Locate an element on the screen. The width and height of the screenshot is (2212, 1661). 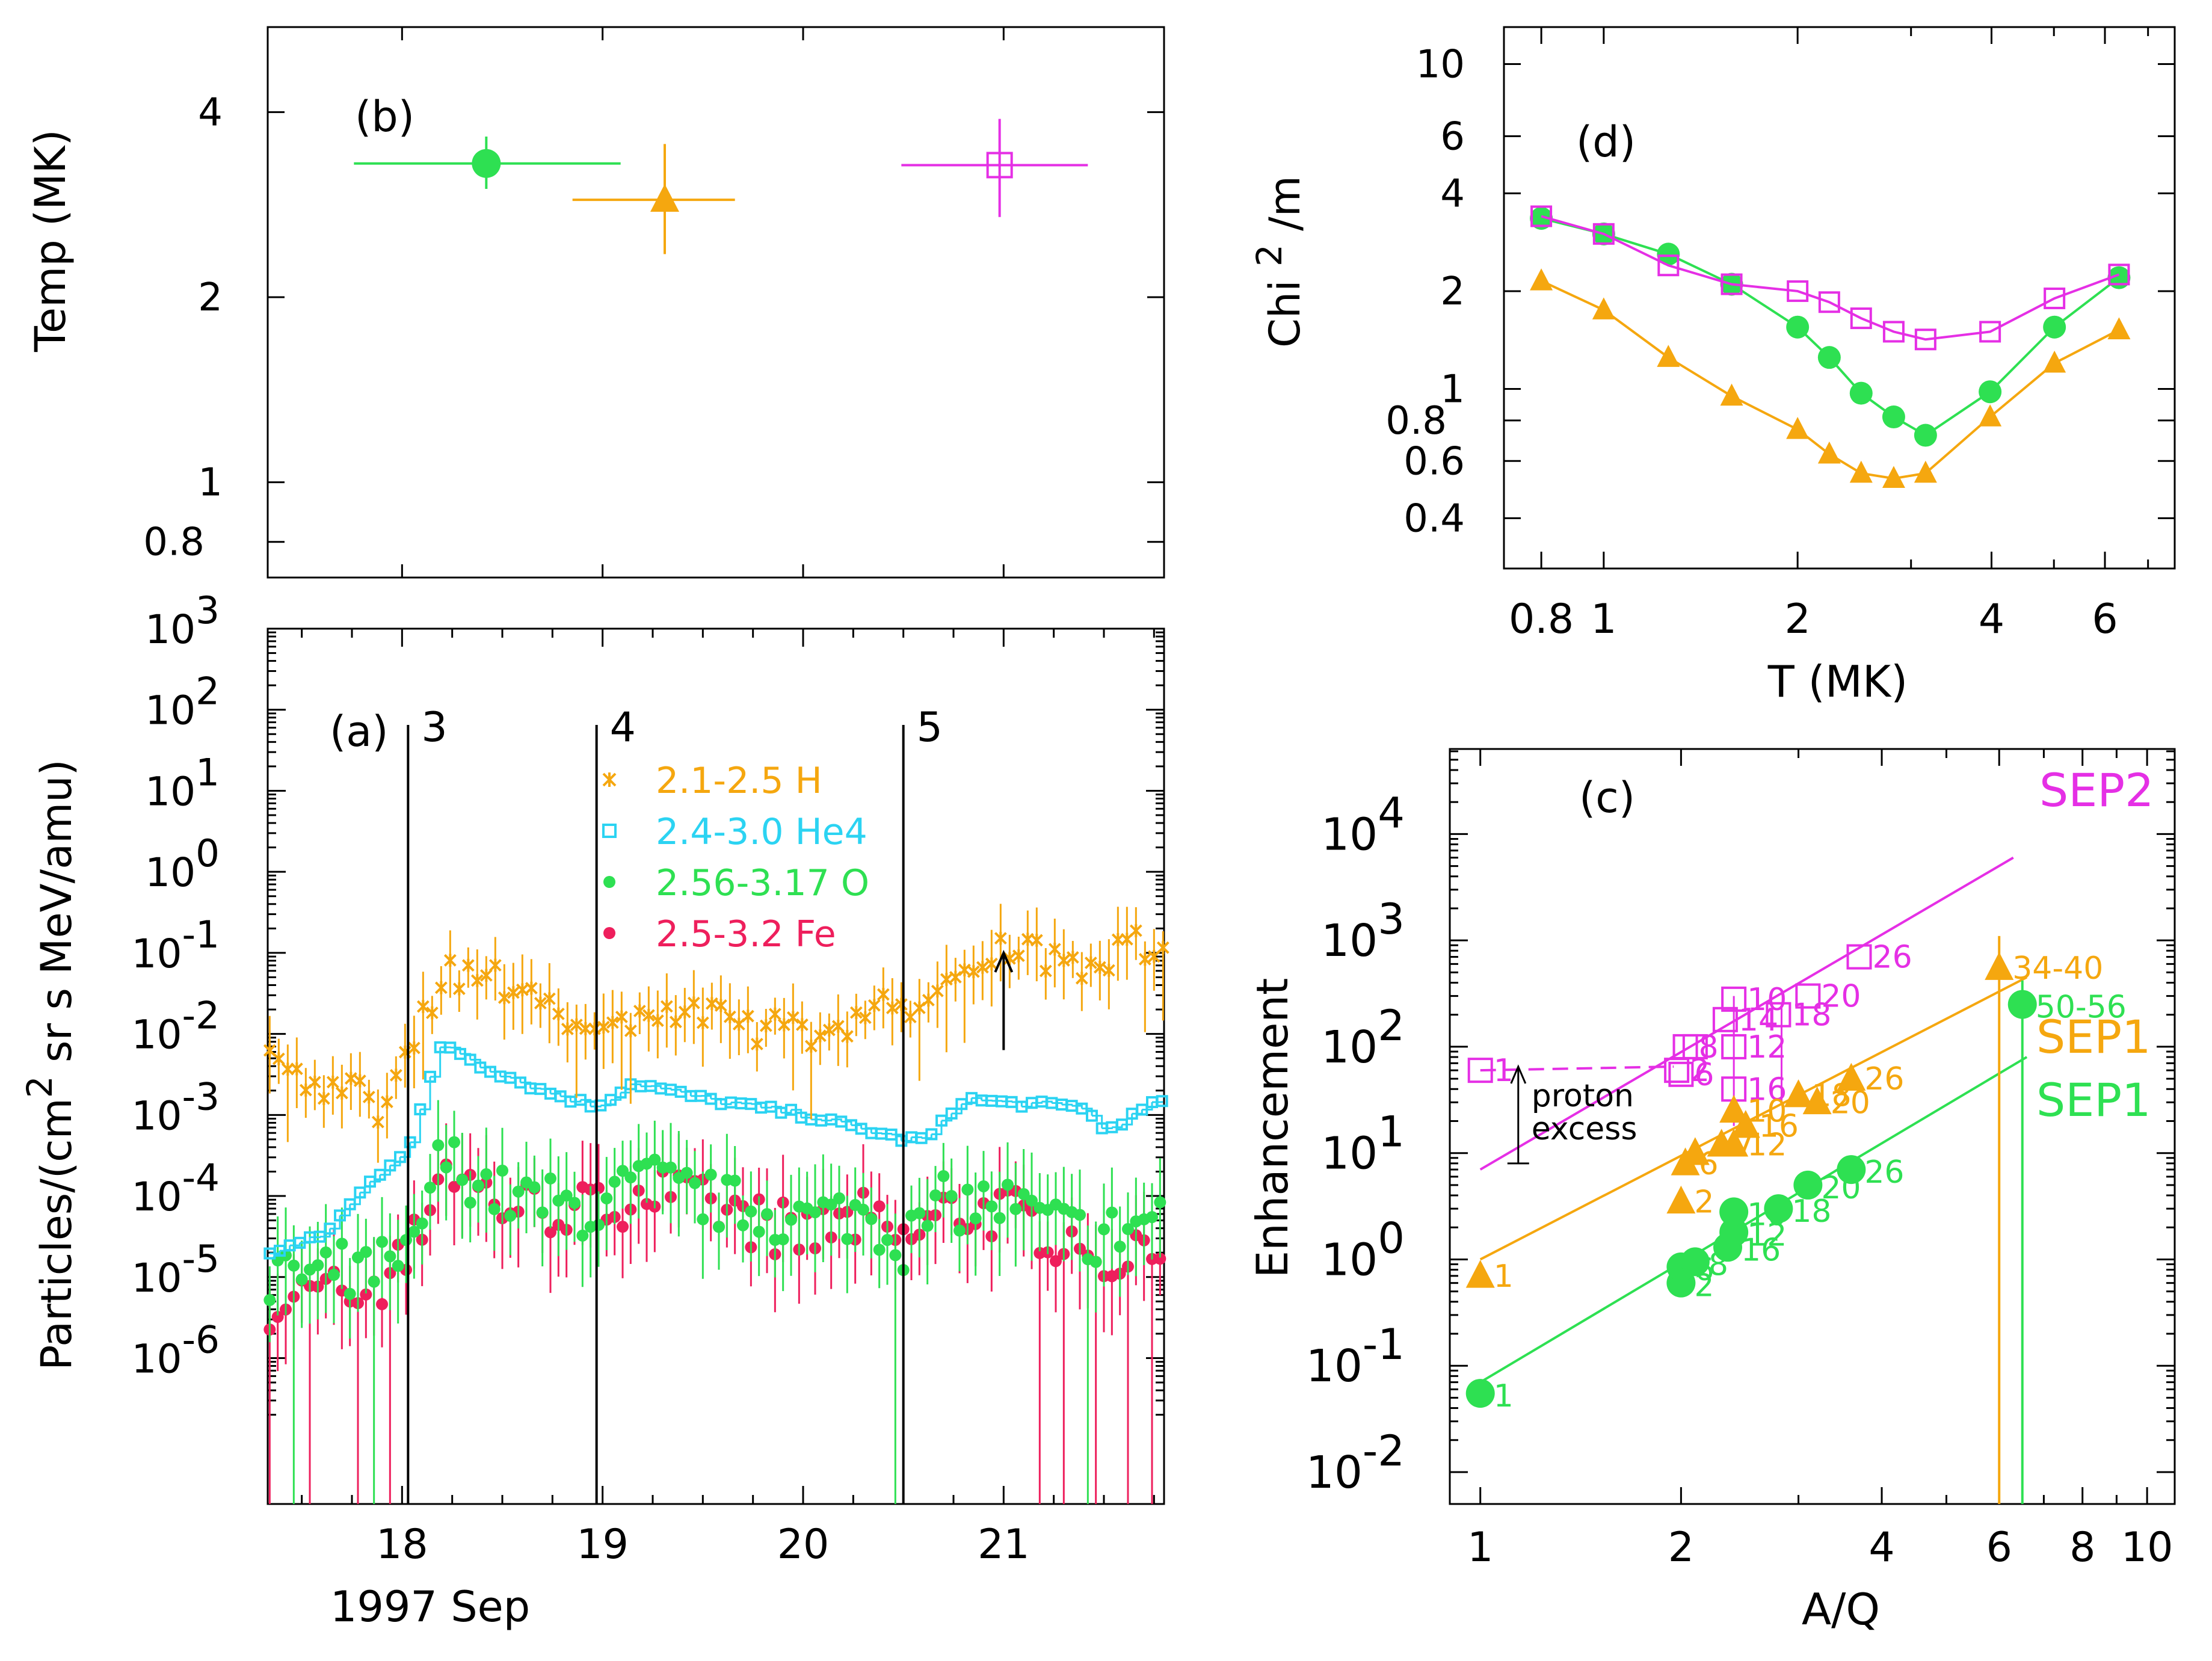
panel-a-xtick-label: 20 is located at coordinates (803, 1544).